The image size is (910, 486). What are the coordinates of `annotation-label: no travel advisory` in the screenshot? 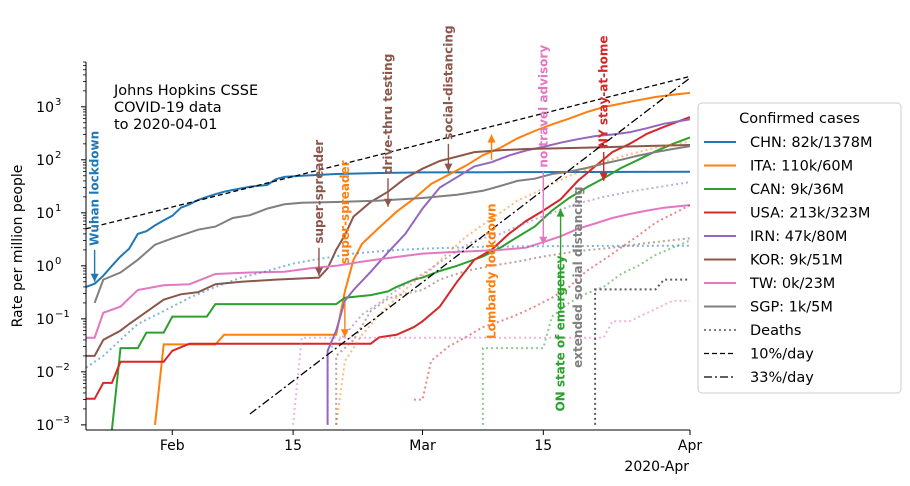 It's located at (543, 106).